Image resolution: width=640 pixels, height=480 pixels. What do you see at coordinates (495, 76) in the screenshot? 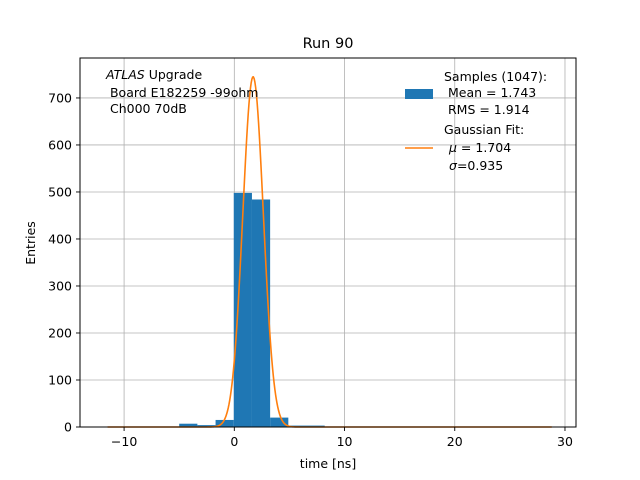
I see `legend-samples-title: Samples (1047):` at bounding box center [495, 76].